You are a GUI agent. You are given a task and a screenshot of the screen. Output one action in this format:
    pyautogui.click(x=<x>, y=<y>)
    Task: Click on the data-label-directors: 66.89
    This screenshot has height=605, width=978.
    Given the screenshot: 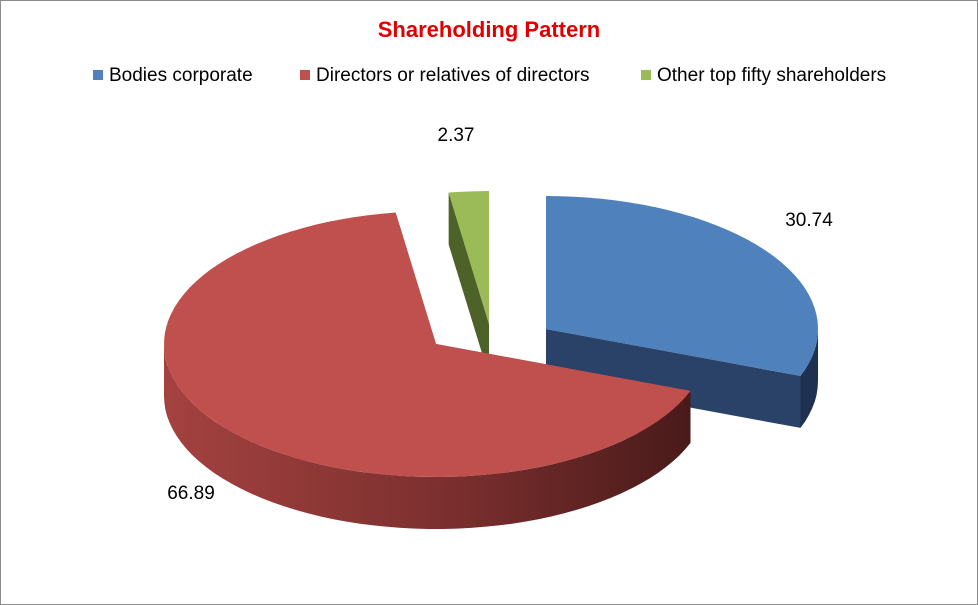 What is the action you would take?
    pyautogui.click(x=191, y=493)
    